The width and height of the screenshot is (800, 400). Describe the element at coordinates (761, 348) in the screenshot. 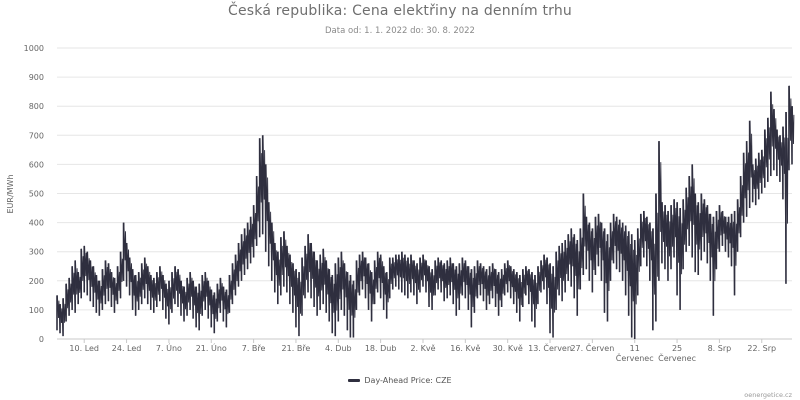

I see `x-tick-label: 22. Srp` at that location.